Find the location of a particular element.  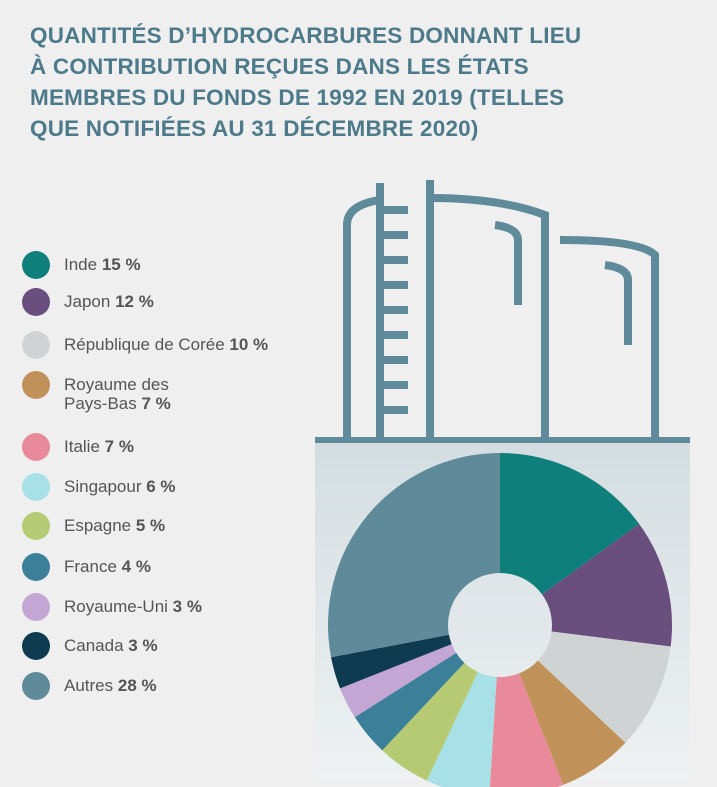

legend-text: France 4 % is located at coordinates (107, 566).